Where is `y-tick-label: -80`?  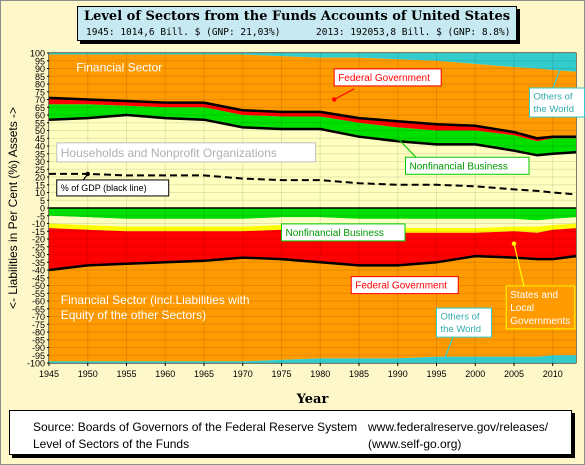
y-tick-label: -80 is located at coordinates (38, 333).